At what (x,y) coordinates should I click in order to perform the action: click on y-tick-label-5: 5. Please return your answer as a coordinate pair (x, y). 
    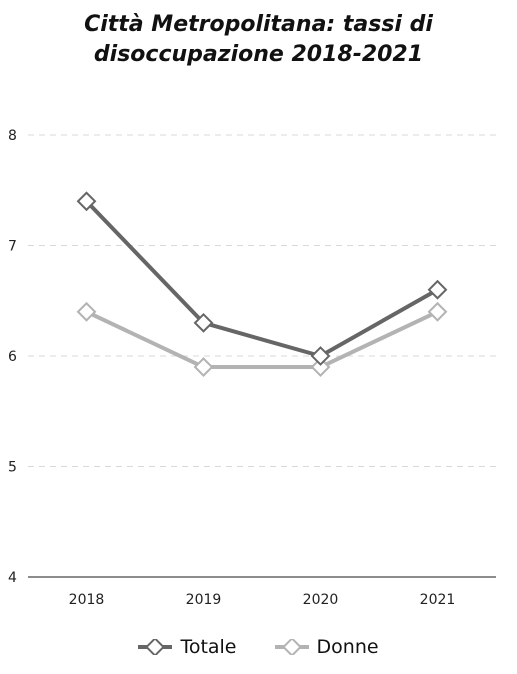
    Looking at the image, I should click on (12, 468).